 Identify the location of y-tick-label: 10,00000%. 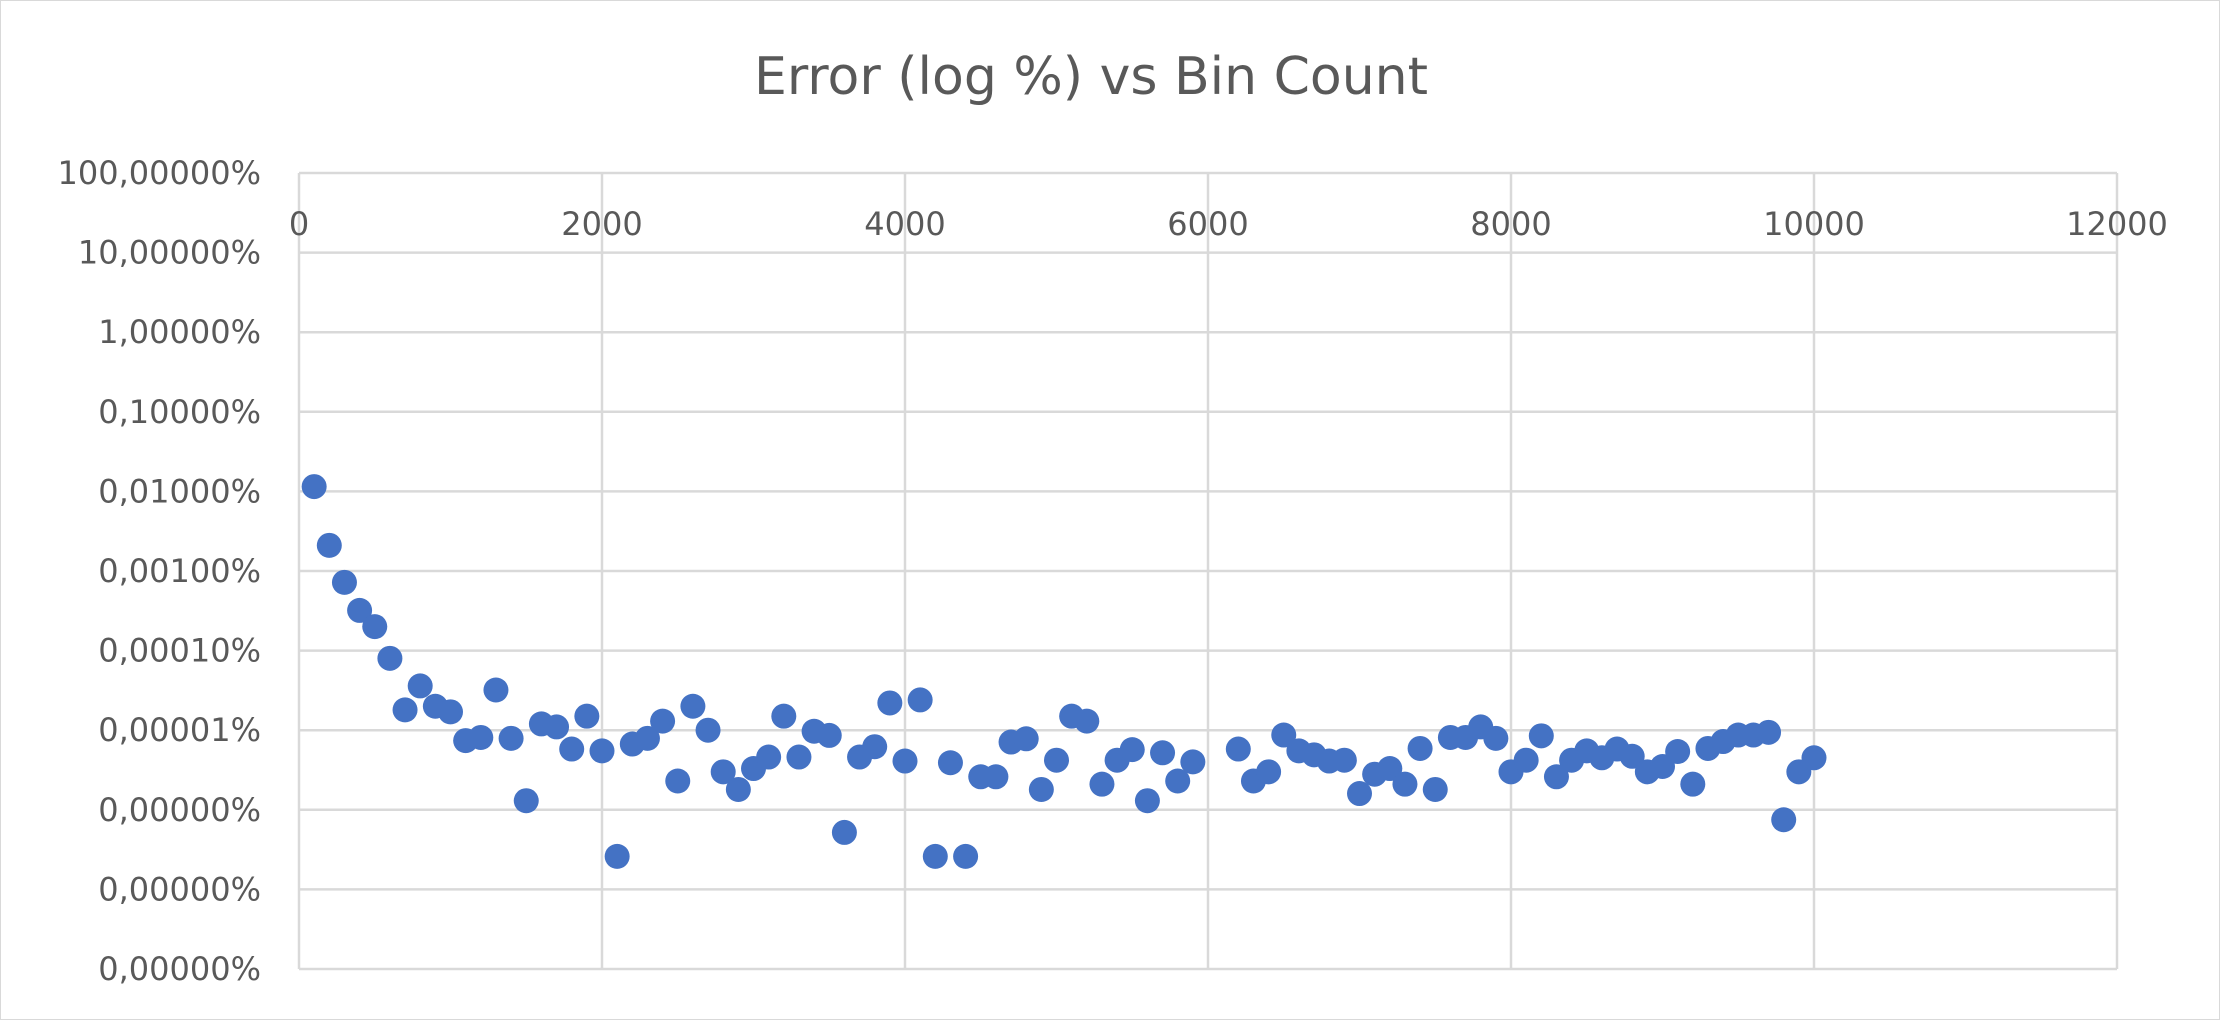
(169, 253).